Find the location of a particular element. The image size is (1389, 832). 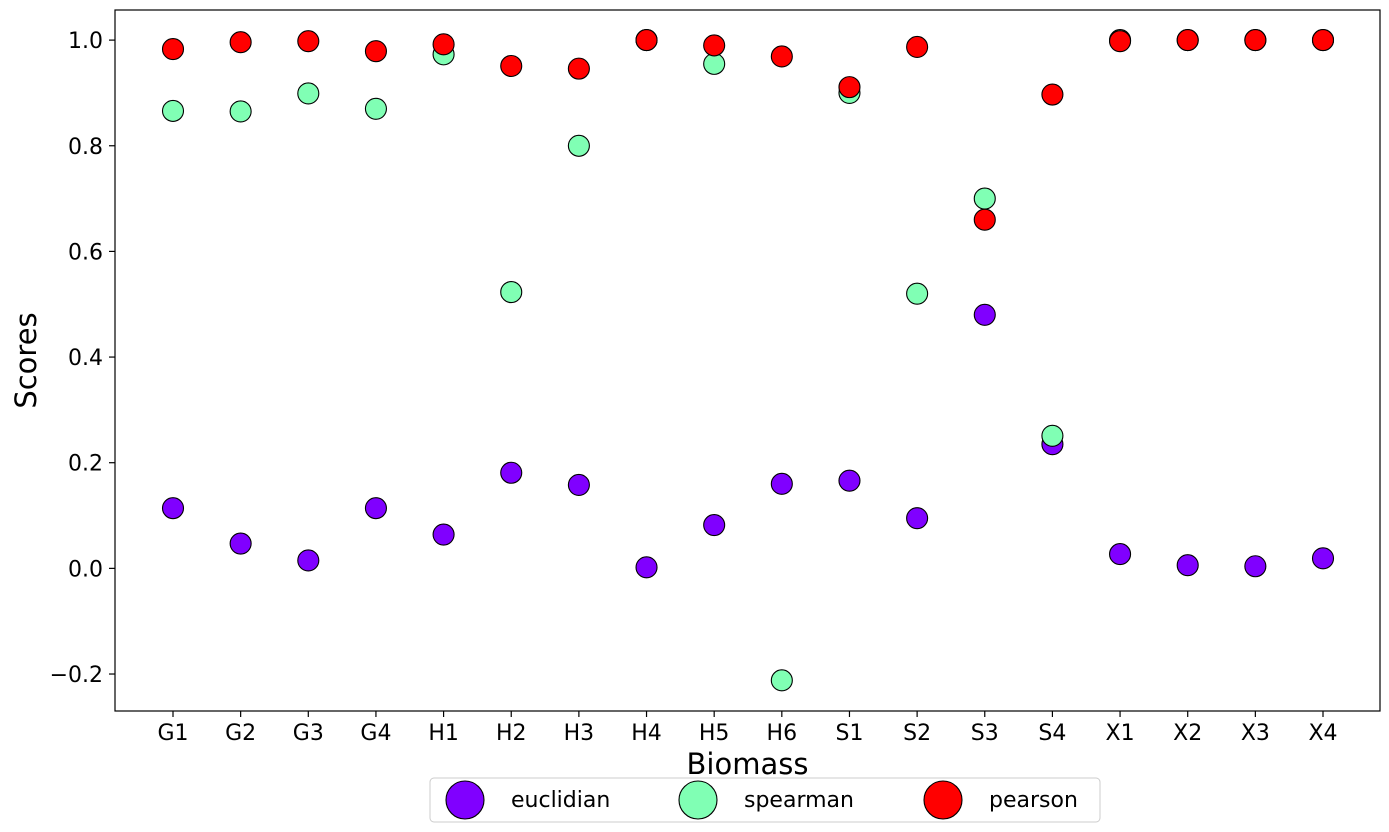

x-tick-label: S2 is located at coordinates (917, 733).